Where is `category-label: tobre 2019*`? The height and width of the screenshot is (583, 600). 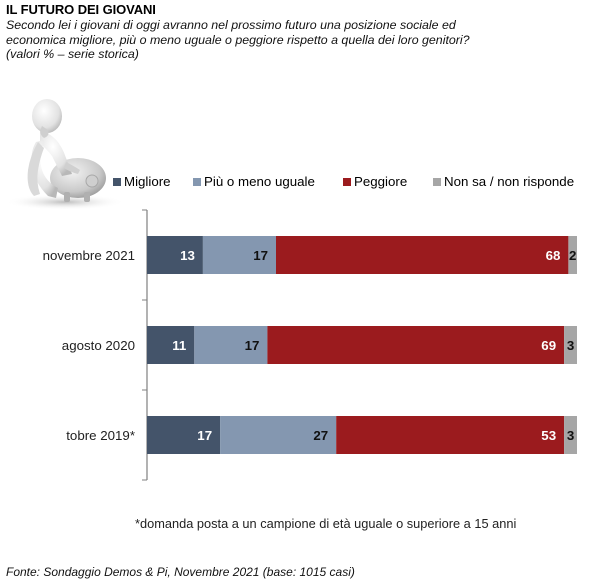 category-label: tobre 2019* is located at coordinates (100, 435).